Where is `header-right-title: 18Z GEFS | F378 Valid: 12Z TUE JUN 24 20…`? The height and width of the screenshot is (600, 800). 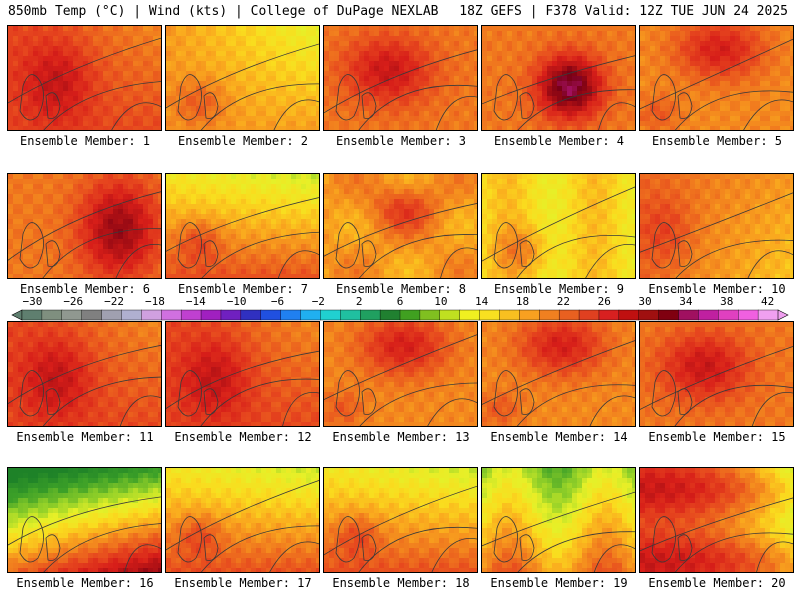 header-right-title: 18Z GEFS | F378 Valid: 12Z TUE JUN 24 20… is located at coordinates (623, 11).